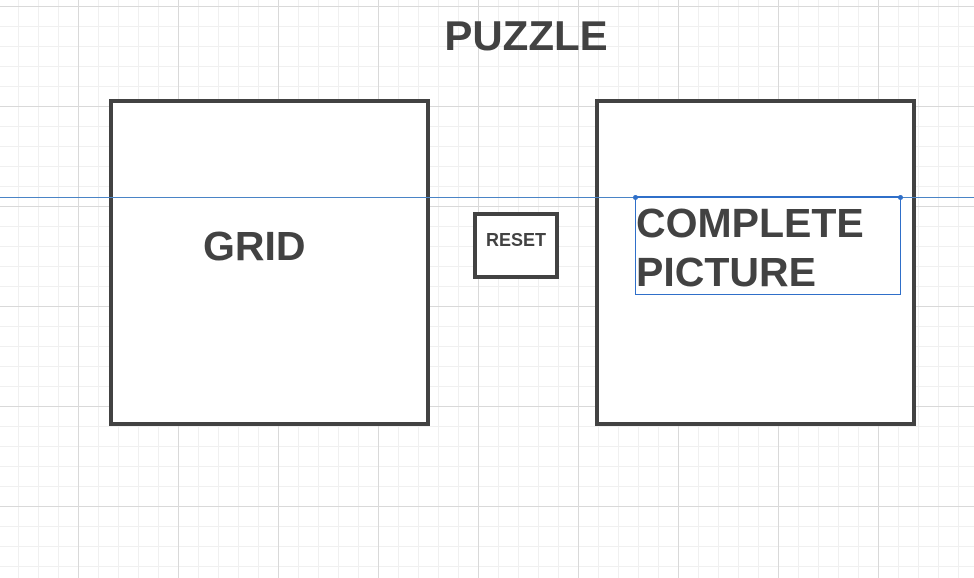 The height and width of the screenshot is (578, 974). Describe the element at coordinates (750, 223) in the screenshot. I see `complete-picture-label-line1: COMPLETE` at that location.